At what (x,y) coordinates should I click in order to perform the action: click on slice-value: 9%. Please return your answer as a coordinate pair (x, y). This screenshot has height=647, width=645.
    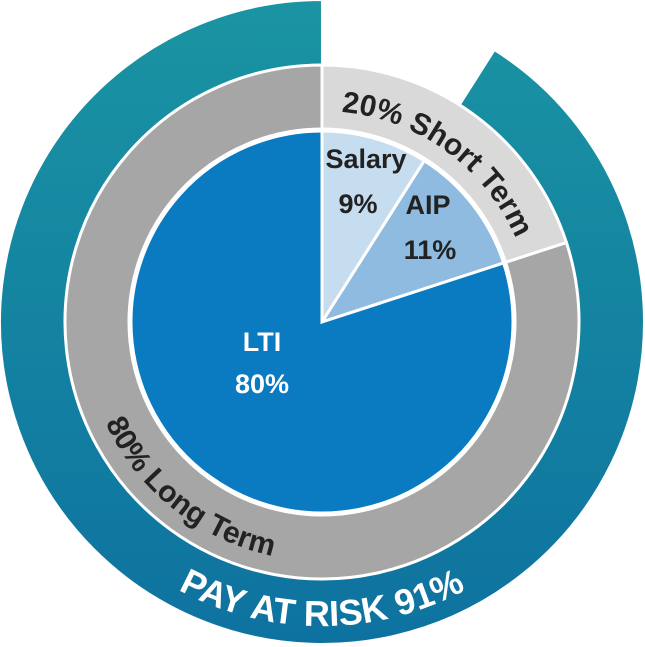
    Looking at the image, I should click on (357, 204).